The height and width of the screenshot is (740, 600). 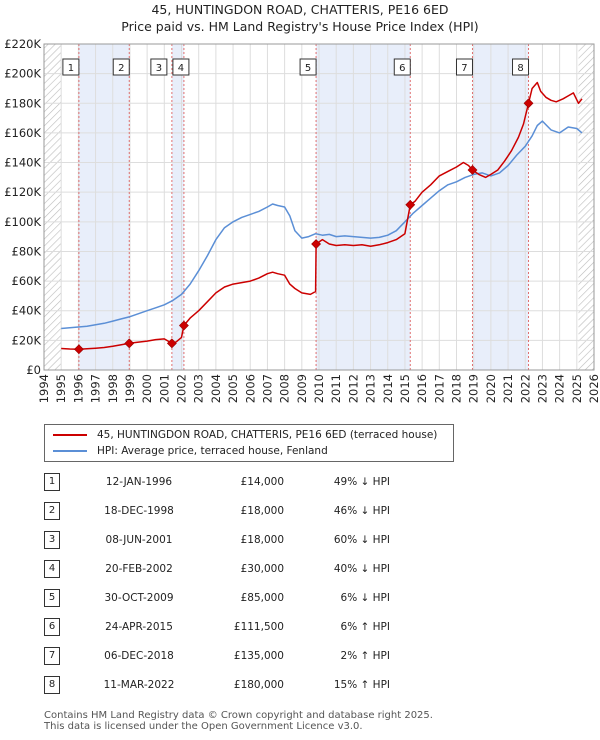 What do you see at coordinates (52, 597) in the screenshot?
I see `sale-number-badge: 5` at bounding box center [52, 597].